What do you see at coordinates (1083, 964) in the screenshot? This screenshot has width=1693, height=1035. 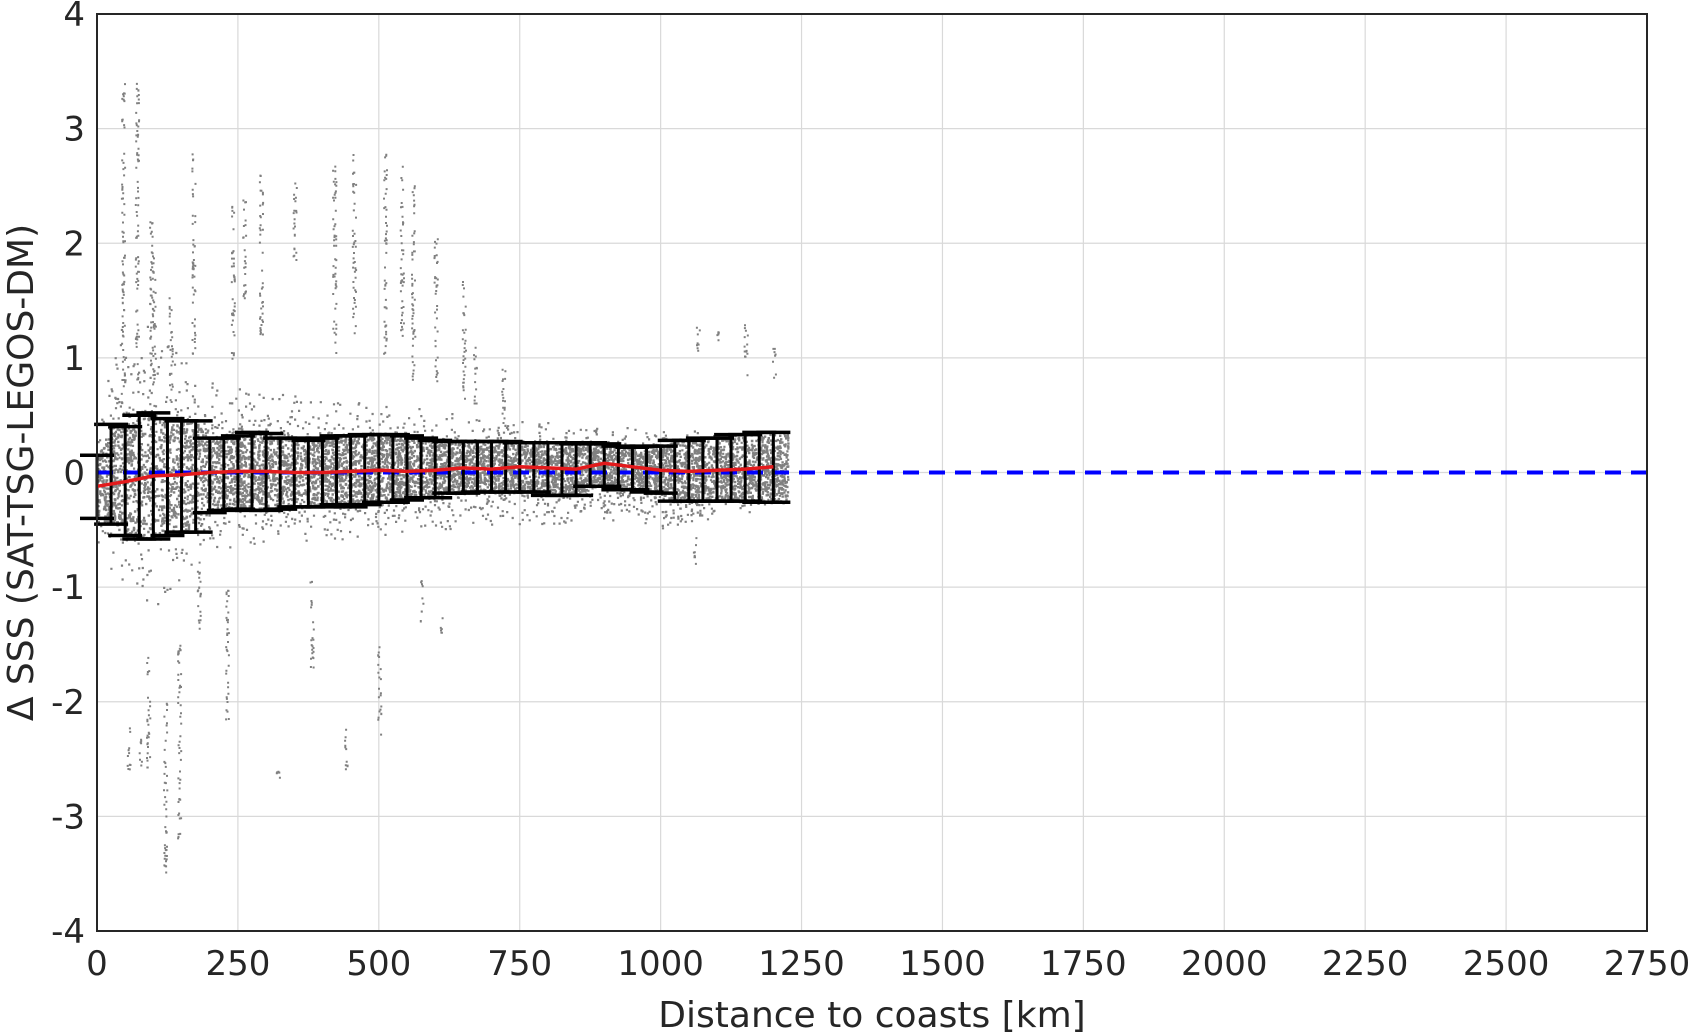 I see `x-tick-label: 1750` at bounding box center [1083, 964].